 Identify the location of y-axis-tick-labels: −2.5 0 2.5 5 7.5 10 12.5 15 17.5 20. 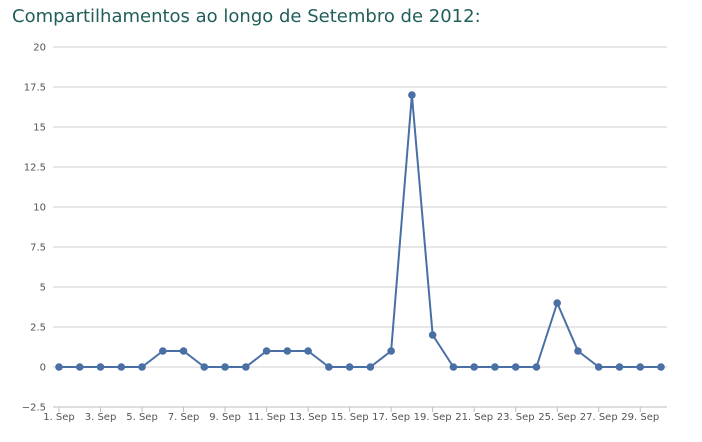
(34, 228).